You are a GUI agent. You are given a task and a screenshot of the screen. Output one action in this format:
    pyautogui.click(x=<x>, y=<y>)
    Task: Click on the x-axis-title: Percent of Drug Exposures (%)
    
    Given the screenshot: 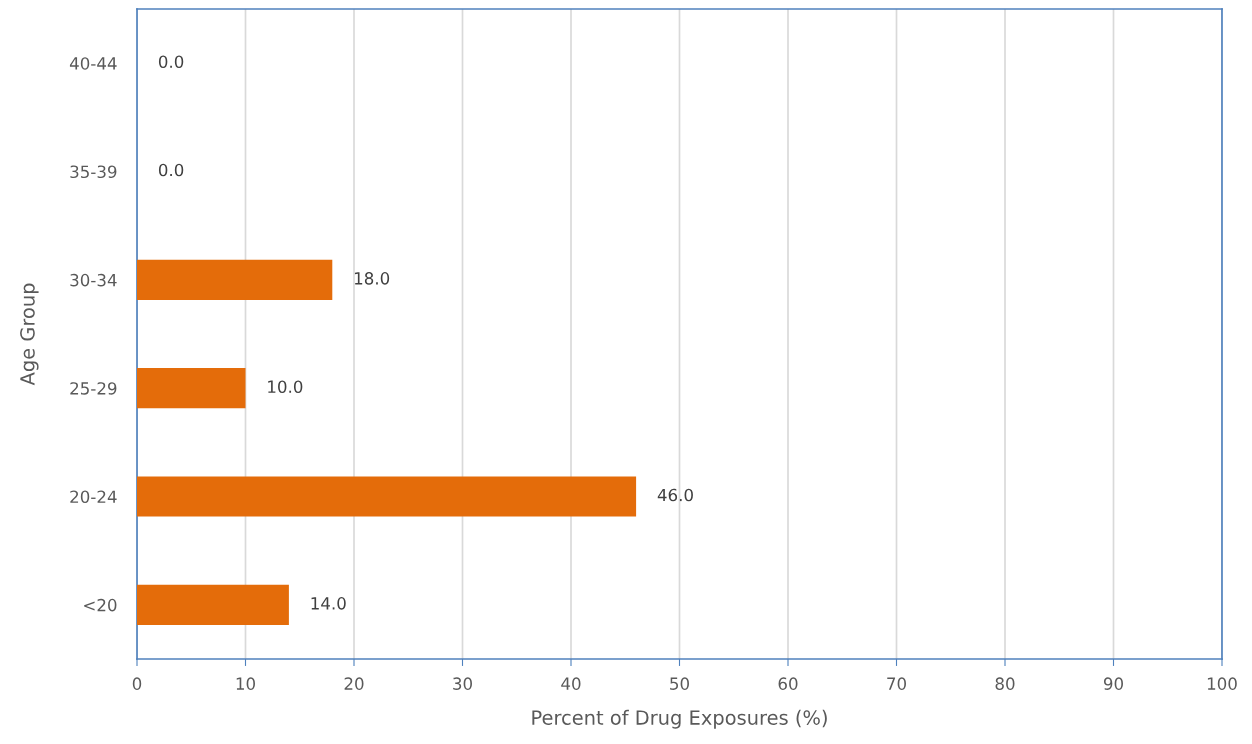 What is the action you would take?
    pyautogui.click(x=679, y=719)
    